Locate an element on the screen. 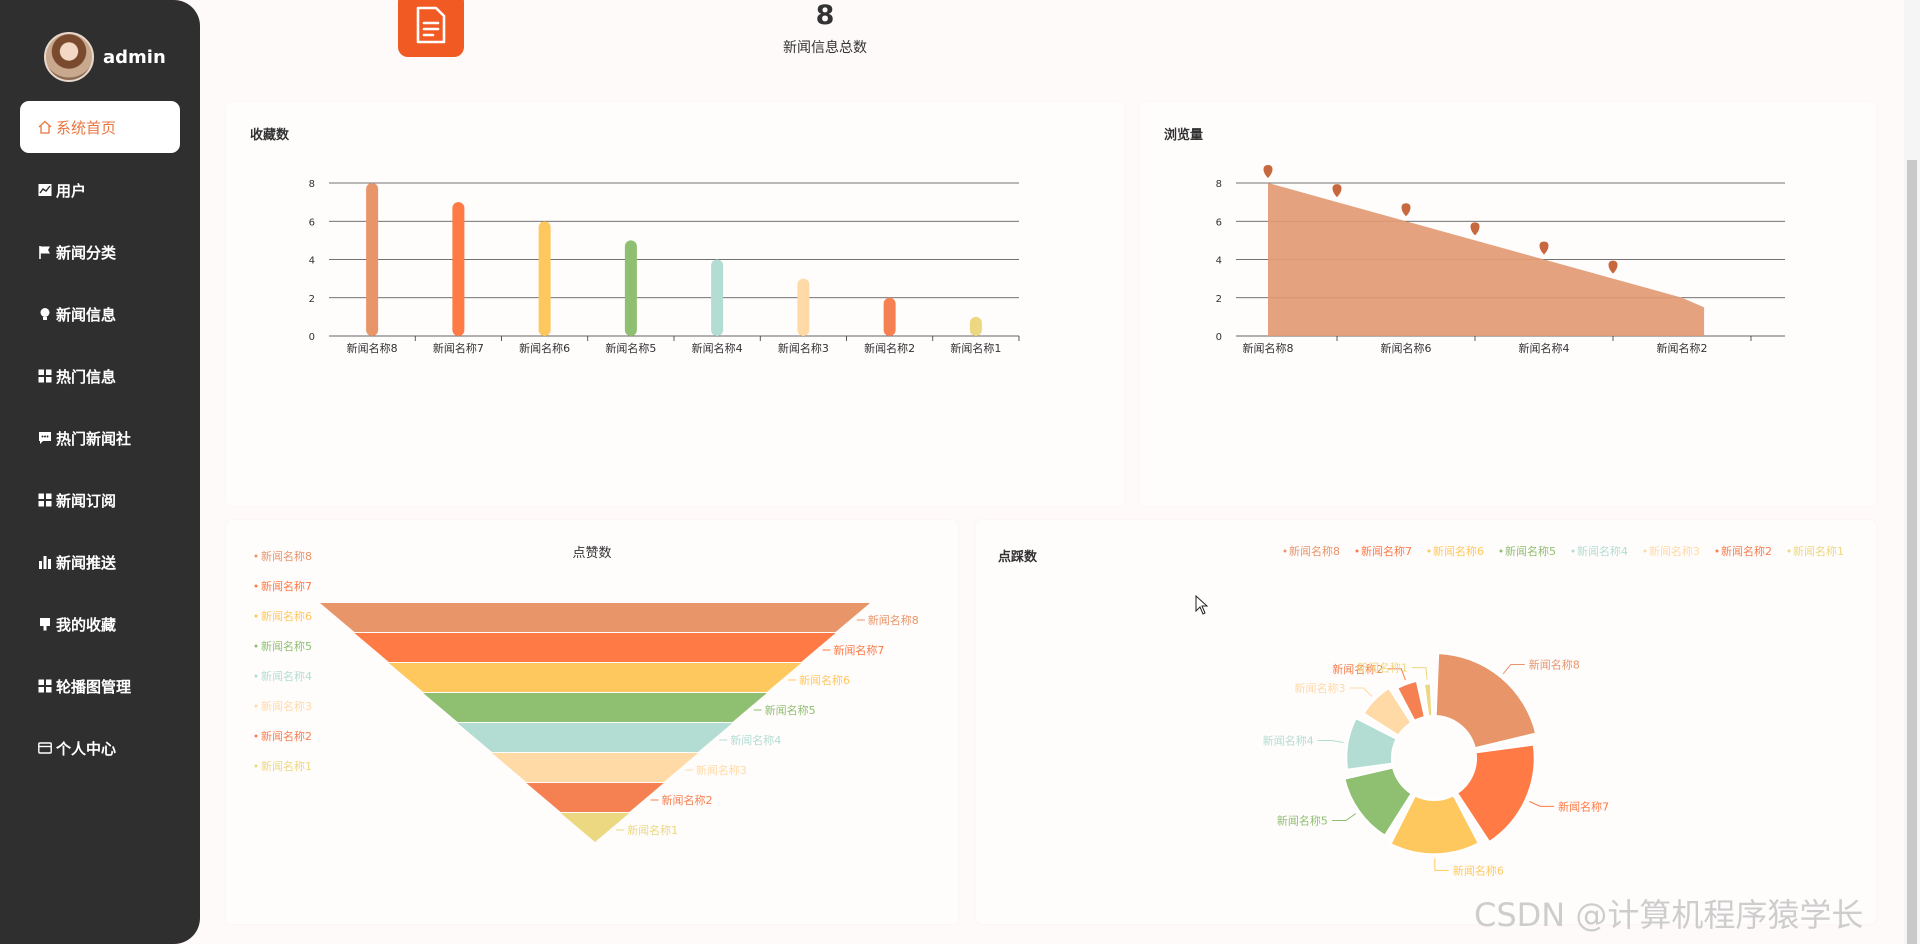 This screenshot has width=1920, height=944. stat-value: 8 is located at coordinates (825, 15).